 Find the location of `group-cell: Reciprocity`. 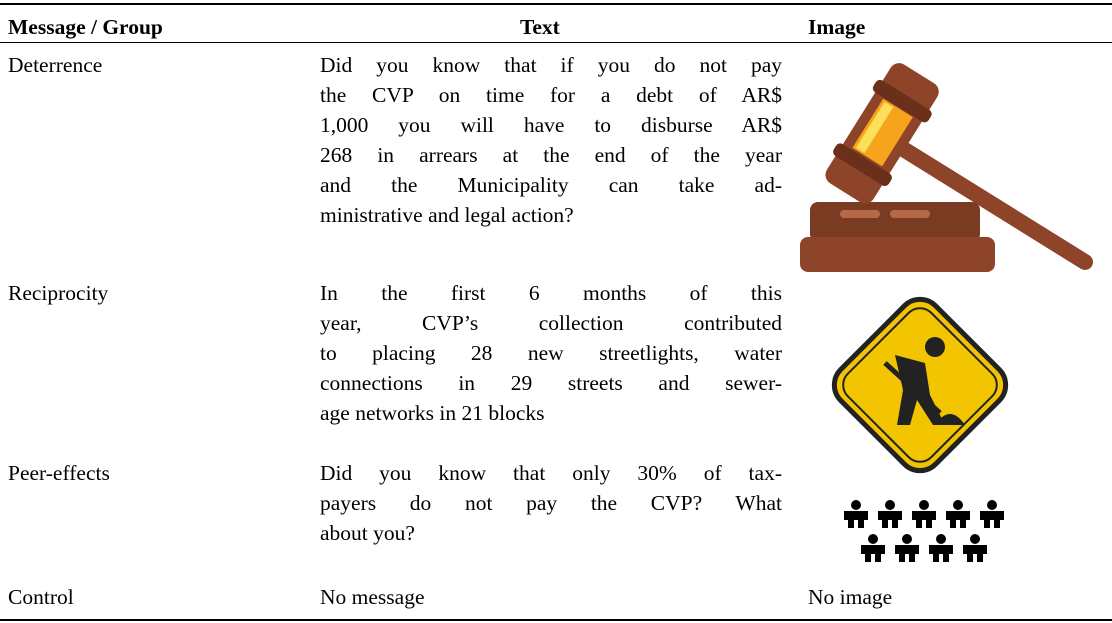

group-cell: Reciprocity is located at coordinates (58, 293).